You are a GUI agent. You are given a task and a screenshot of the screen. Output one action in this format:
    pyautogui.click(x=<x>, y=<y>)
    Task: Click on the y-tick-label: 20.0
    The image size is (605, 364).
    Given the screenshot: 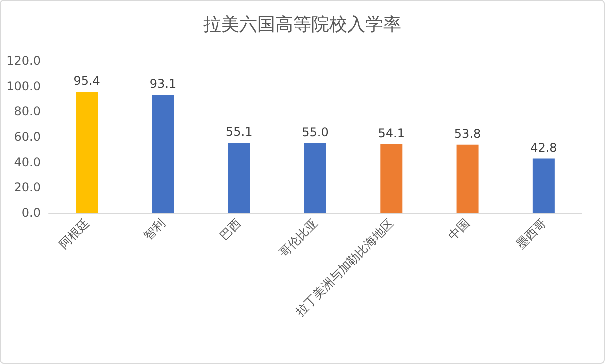 What is the action you would take?
    pyautogui.click(x=27, y=187)
    